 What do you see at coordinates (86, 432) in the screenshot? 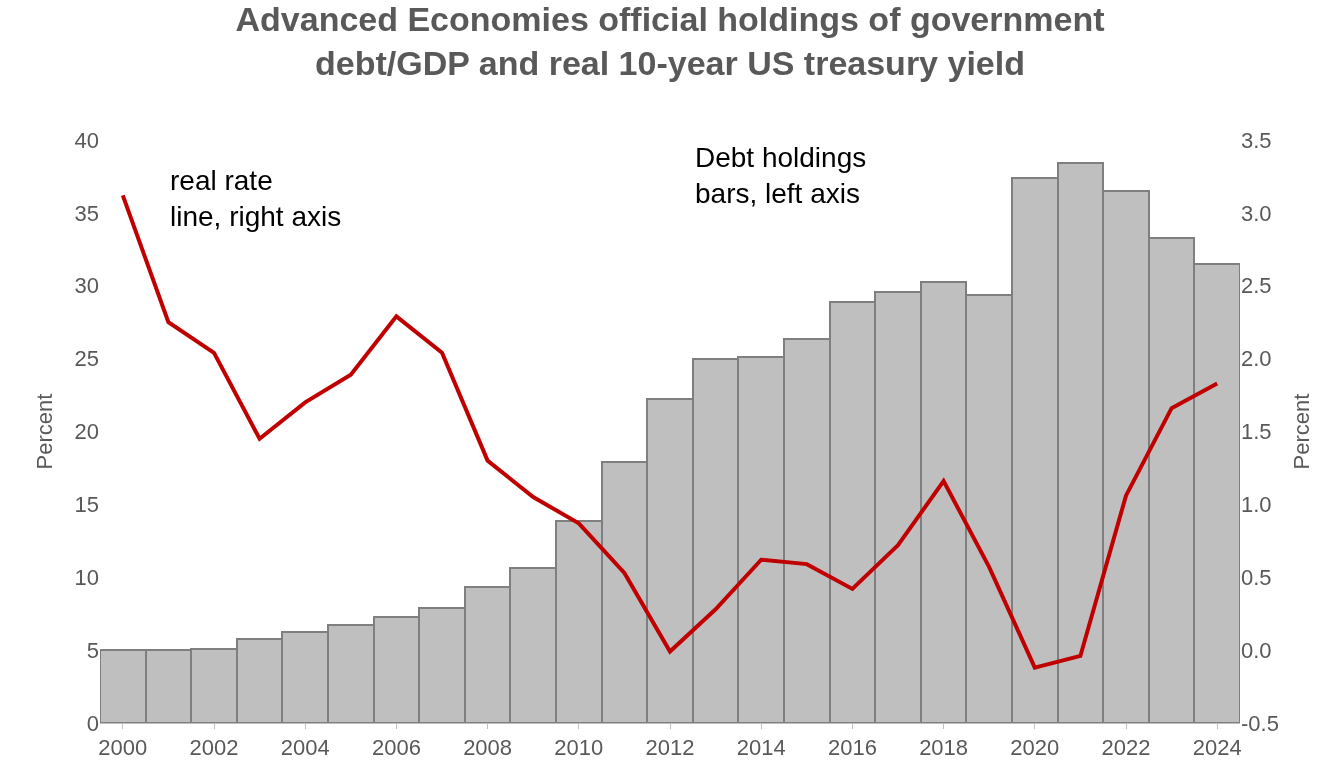
I see `y-tick-label: 20` at bounding box center [86, 432].